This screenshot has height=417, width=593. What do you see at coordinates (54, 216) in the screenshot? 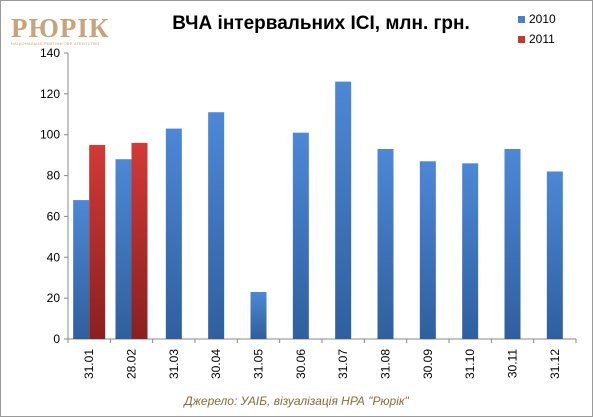
I see `y-tick-label: 60` at bounding box center [54, 216].